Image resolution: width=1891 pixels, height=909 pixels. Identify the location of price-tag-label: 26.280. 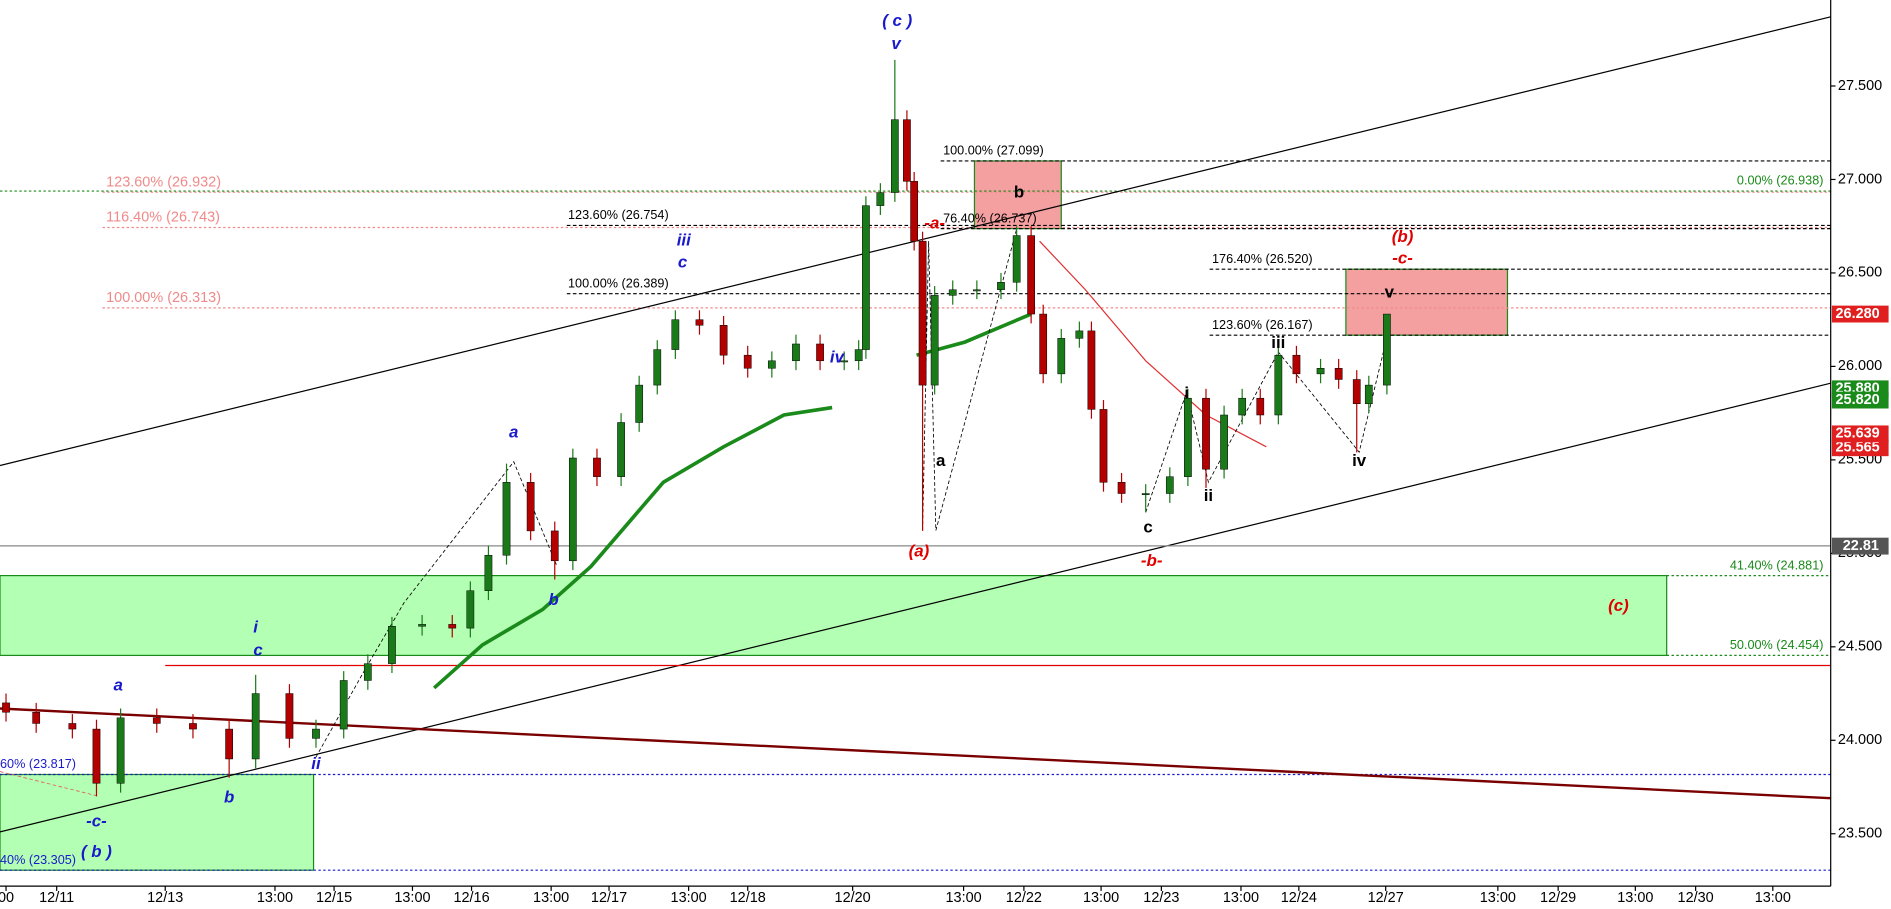
(1858, 314).